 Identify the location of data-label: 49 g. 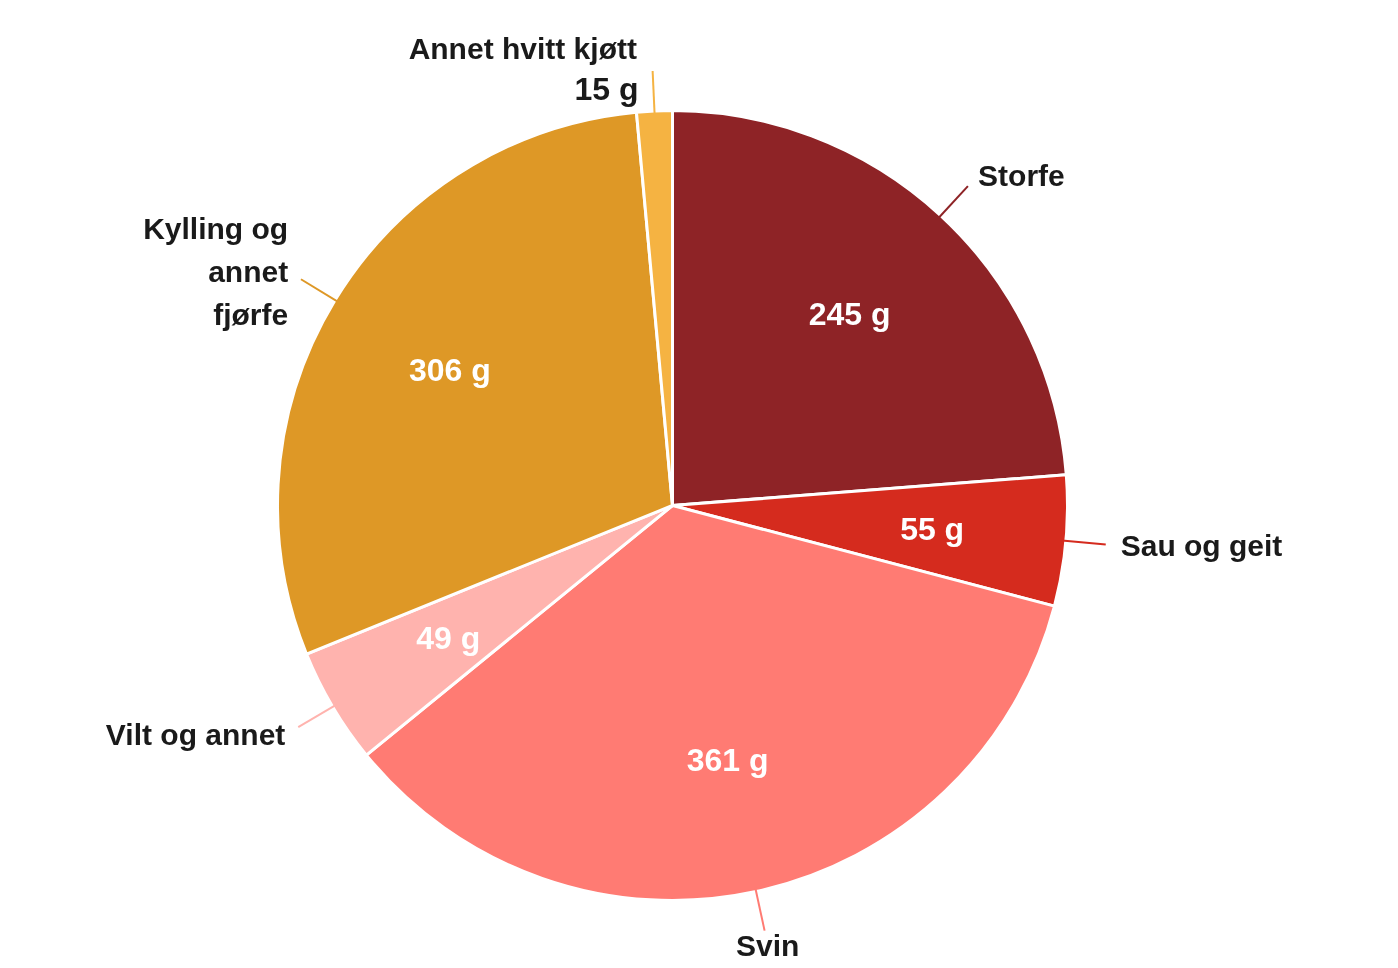
(448, 638).